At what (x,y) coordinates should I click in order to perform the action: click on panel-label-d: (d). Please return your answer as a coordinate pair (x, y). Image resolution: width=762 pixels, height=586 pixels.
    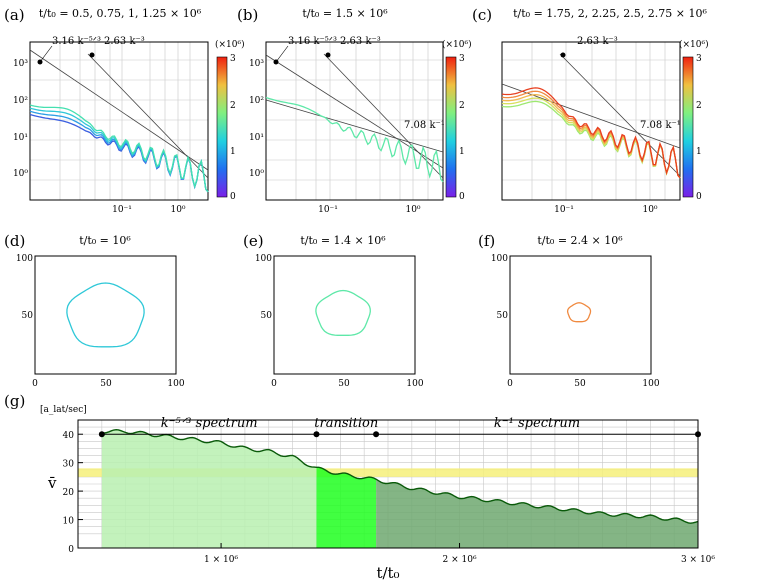
    Looking at the image, I should click on (14, 241).